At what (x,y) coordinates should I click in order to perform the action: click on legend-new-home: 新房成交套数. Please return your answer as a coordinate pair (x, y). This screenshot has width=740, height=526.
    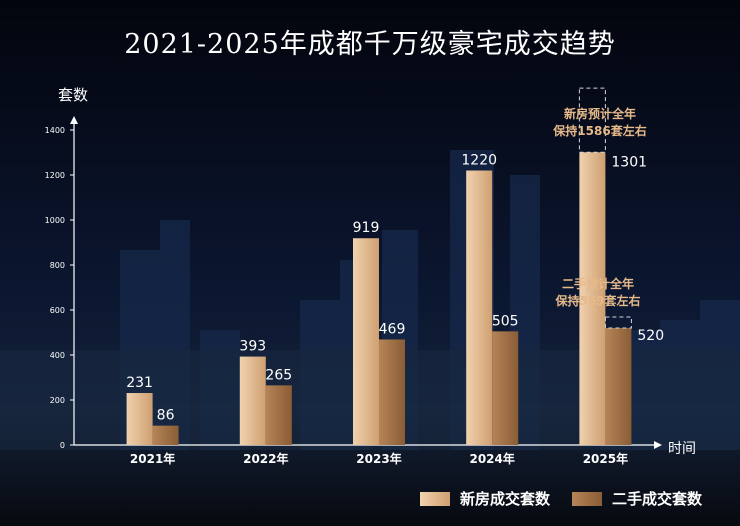
    Looking at the image, I should click on (485, 498).